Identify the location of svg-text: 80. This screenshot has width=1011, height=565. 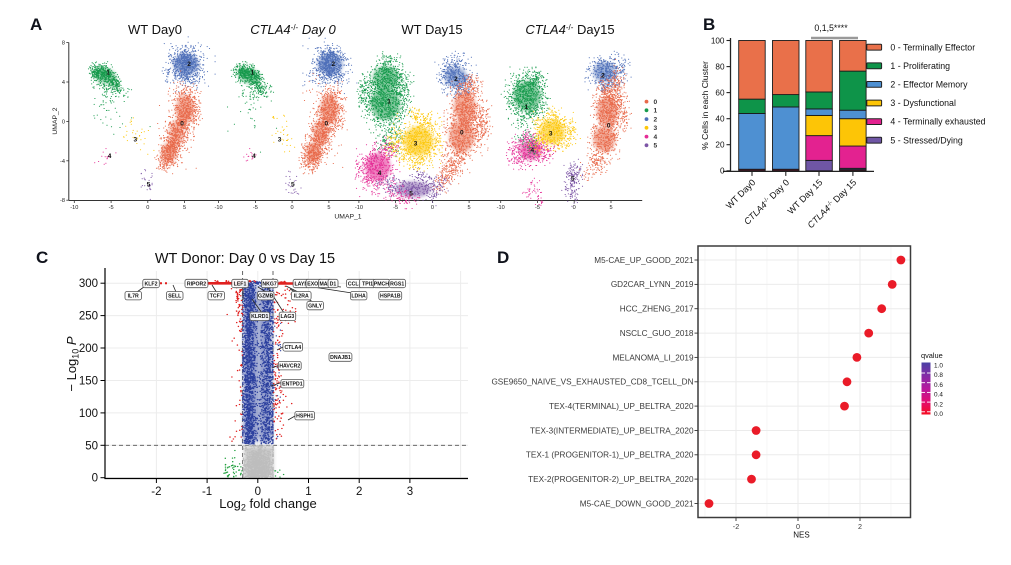
(720, 66).